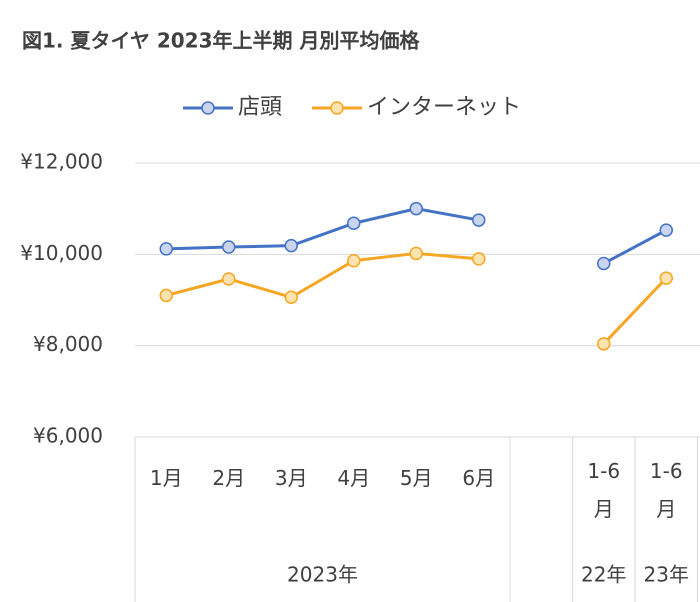 Image resolution: width=700 pixels, height=602 pixels. Describe the element at coordinates (666, 575) in the screenshot. I see `group-label: 23年` at that location.